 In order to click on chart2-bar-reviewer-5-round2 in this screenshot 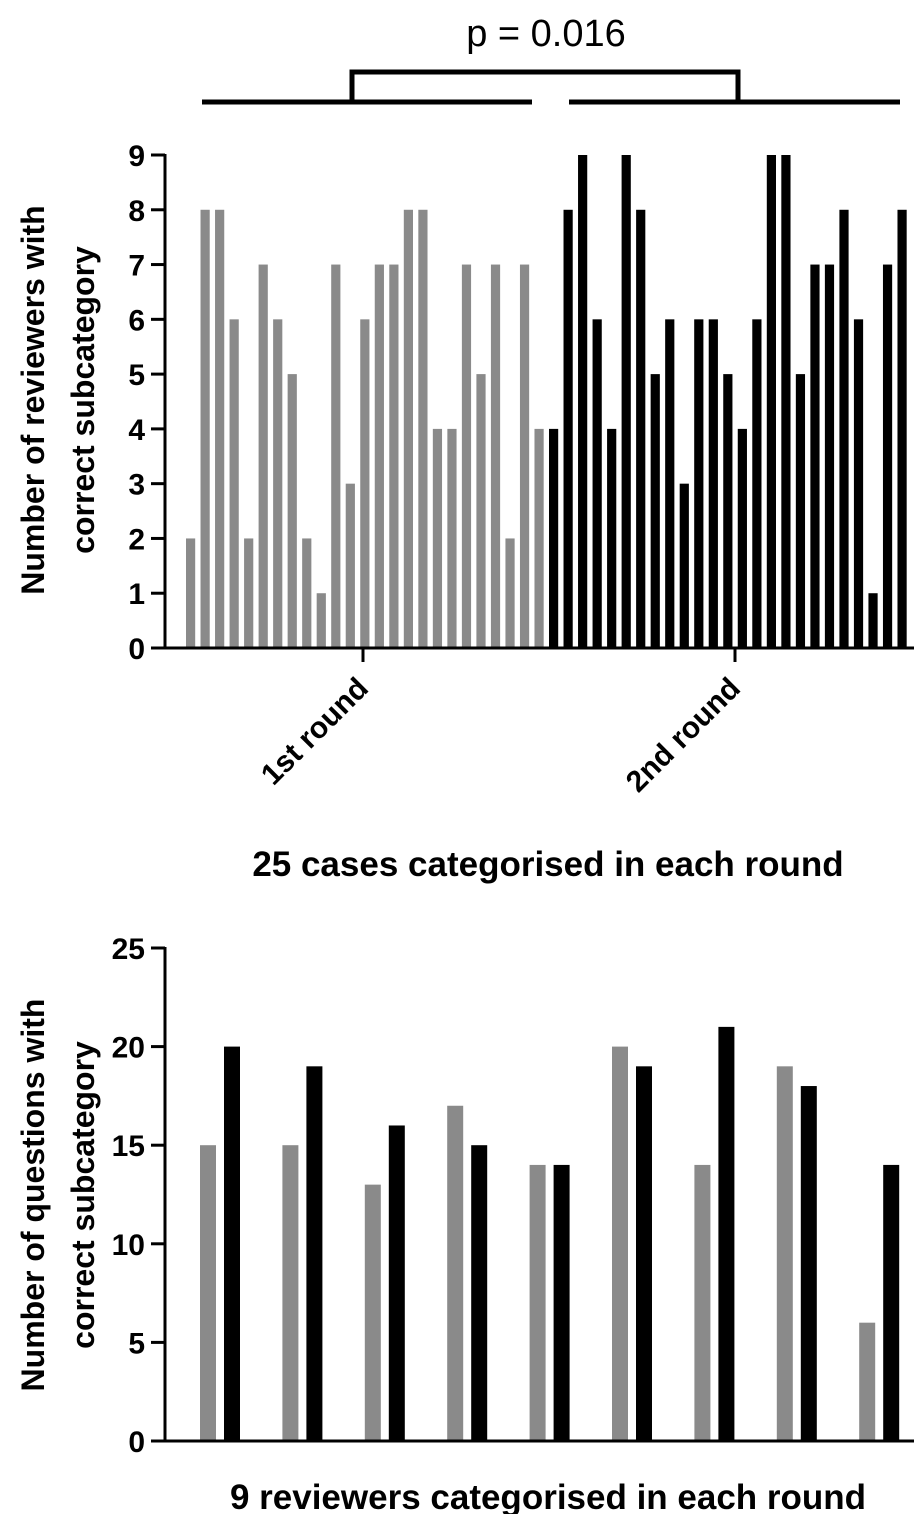, I will do `click(561, 1302)`.